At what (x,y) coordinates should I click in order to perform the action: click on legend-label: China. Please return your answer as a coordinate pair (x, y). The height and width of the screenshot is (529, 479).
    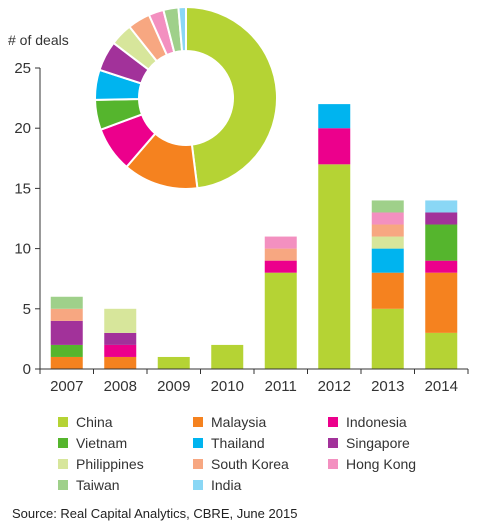
    Looking at the image, I should click on (94, 422).